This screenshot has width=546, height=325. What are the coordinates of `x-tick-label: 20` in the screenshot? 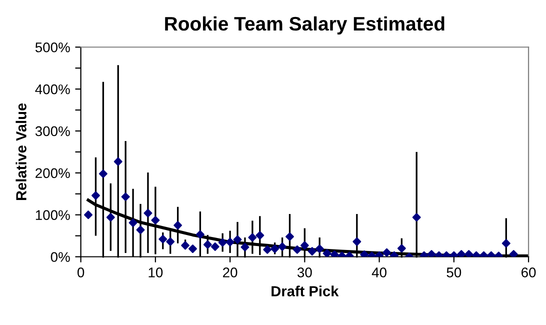 It's located at (230, 273).